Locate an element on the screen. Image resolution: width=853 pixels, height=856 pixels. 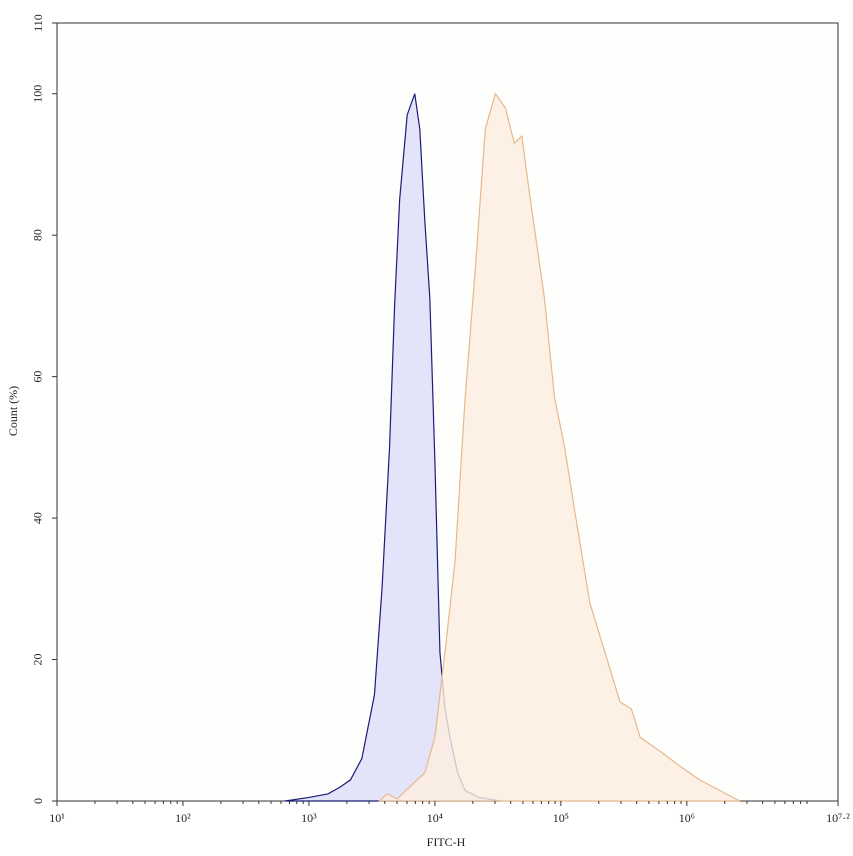
y-tick-label: 20 is located at coordinates (38, 660).